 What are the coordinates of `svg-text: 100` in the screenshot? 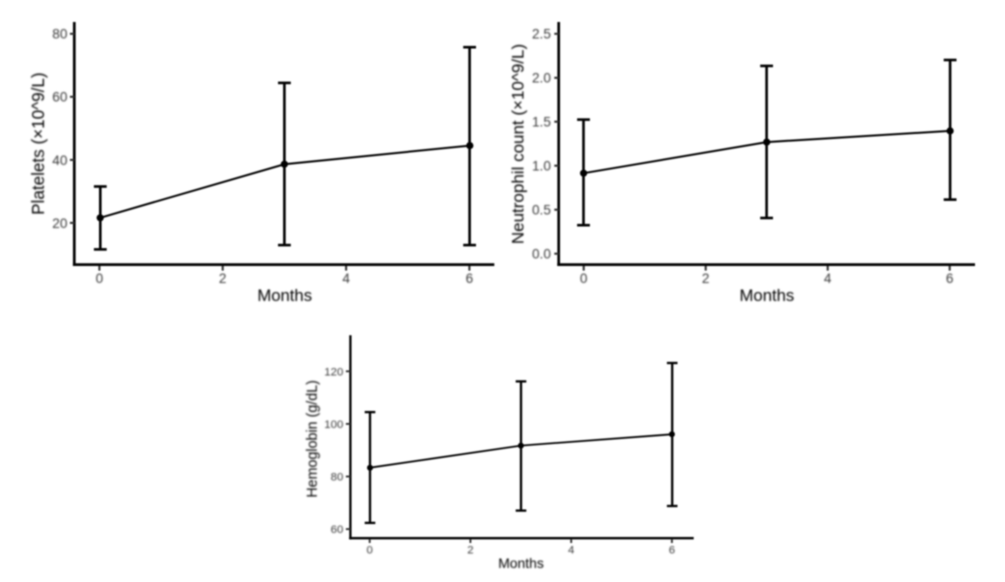 It's located at (333, 425).